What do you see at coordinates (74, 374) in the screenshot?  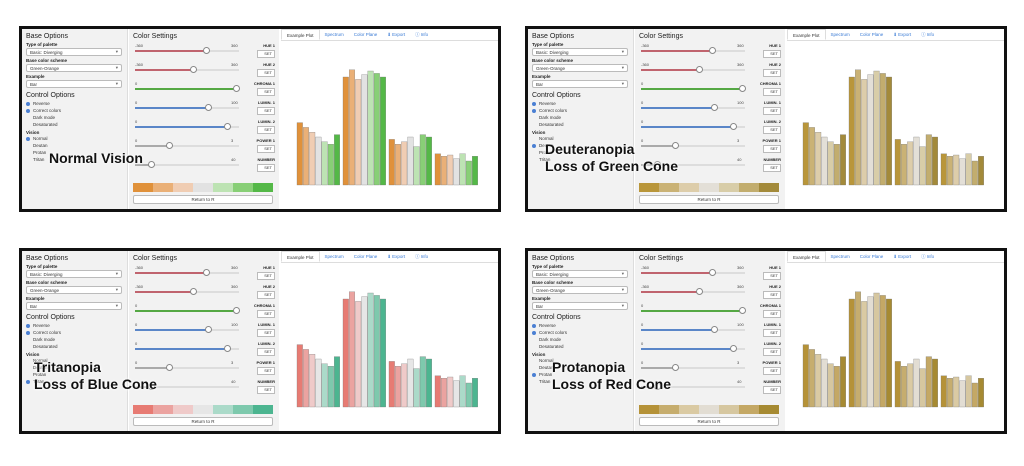 I see `vision-option-protan: Protan` at bounding box center [74, 374].